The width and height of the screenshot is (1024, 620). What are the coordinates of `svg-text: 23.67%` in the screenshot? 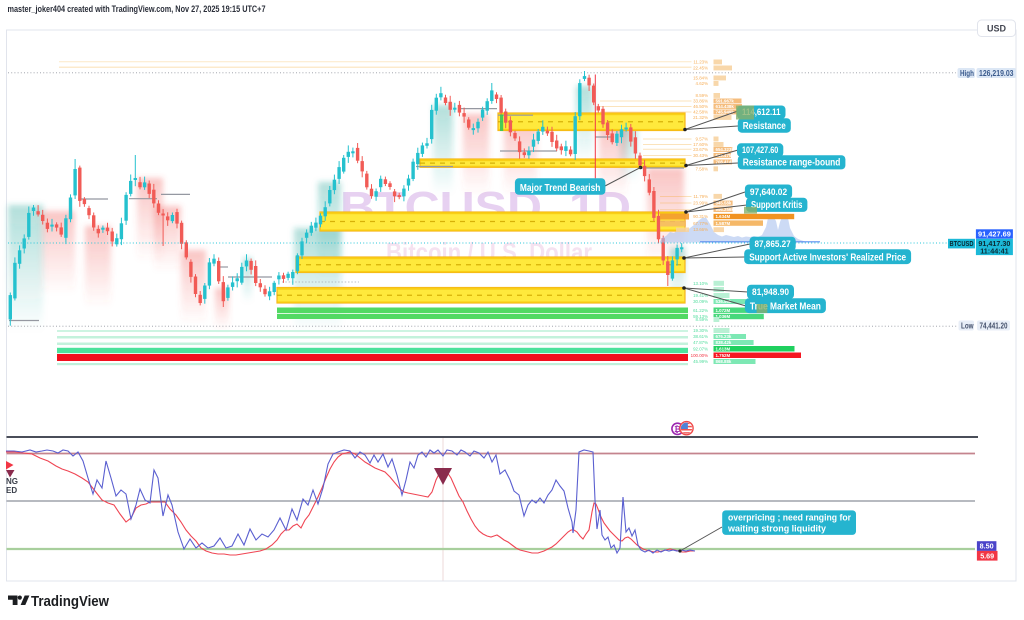 It's located at (700, 149).